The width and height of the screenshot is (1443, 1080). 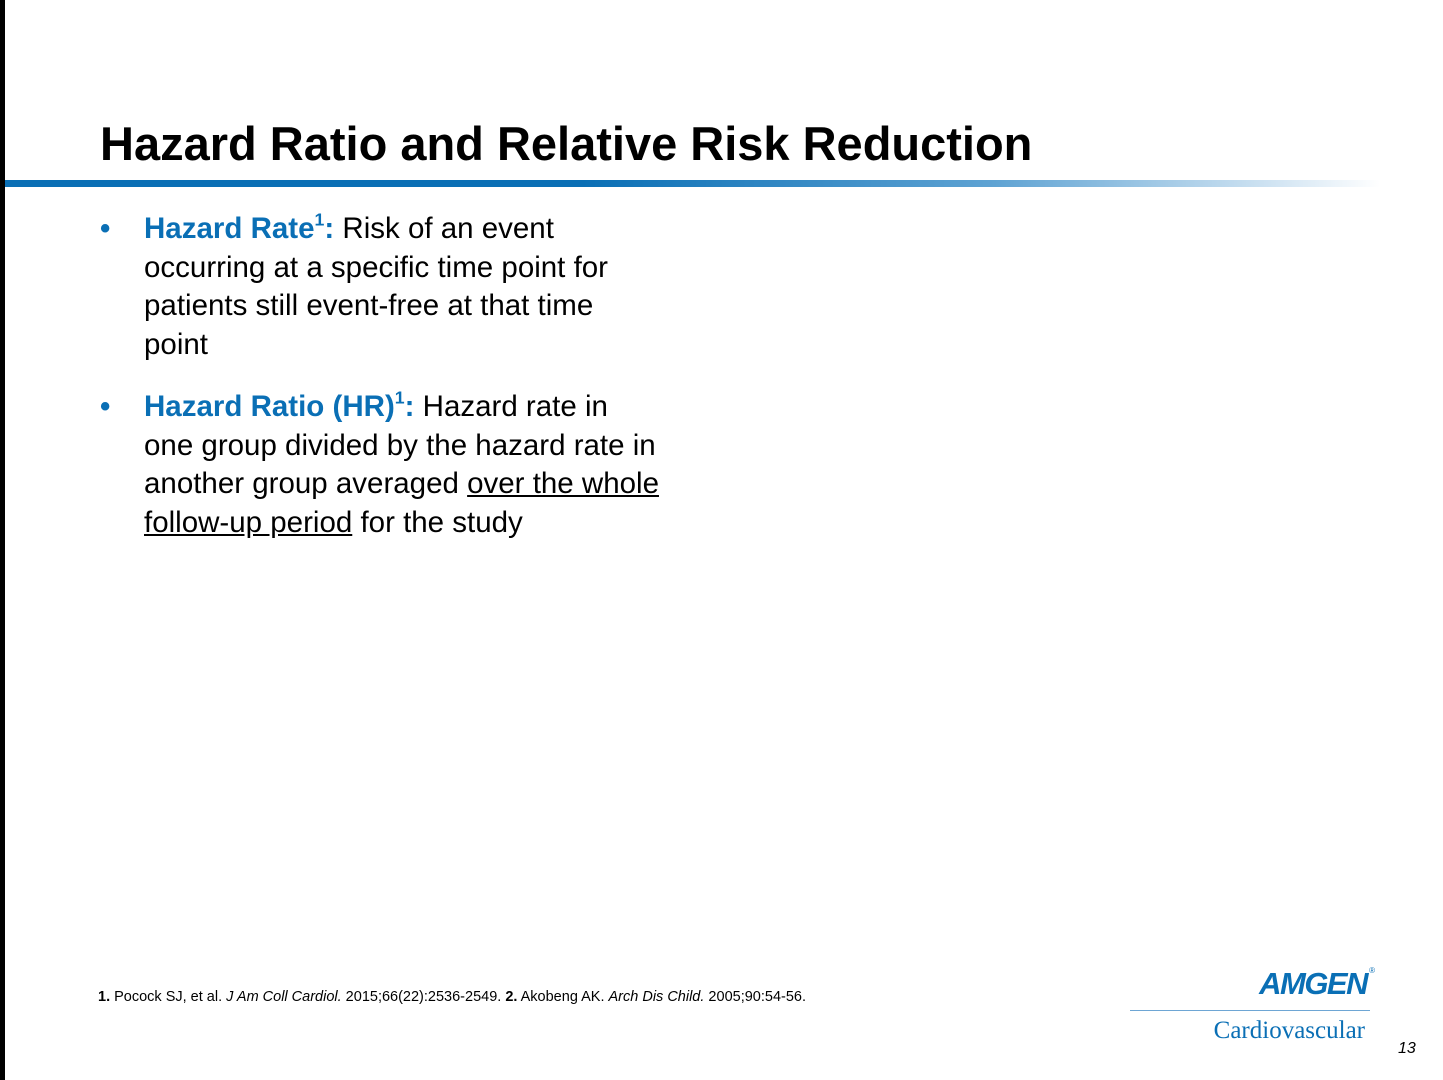 I want to click on amgen-cardiovascular-logo: AMGEN ® Cardiovascular, so click(x=1252, y=1007).